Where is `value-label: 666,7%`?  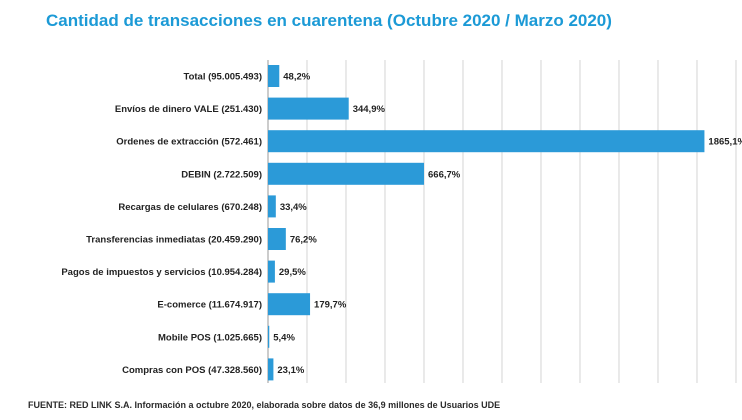 value-label: 666,7% is located at coordinates (444, 174).